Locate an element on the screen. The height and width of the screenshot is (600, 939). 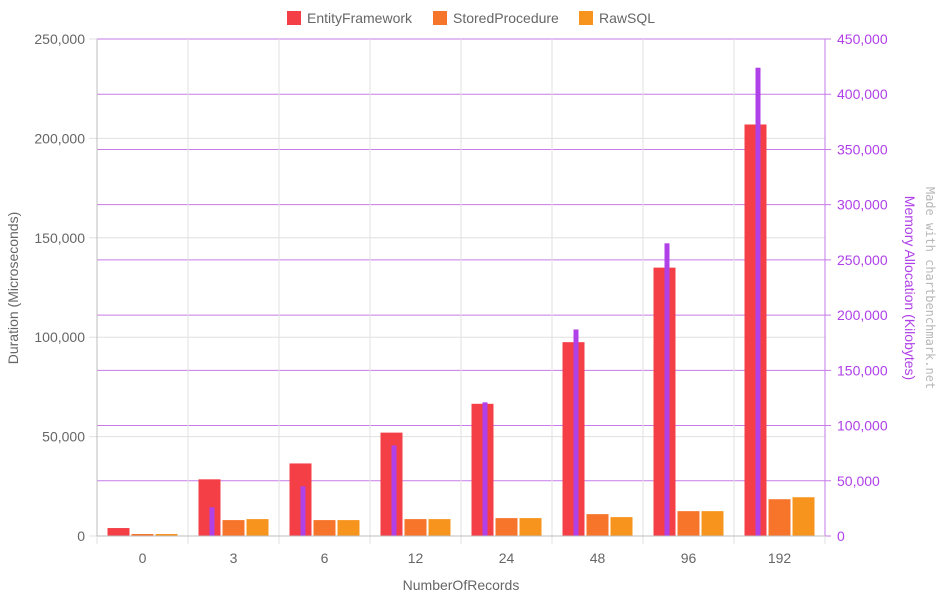
left-tick-labels: 0 50,000 100,000 150,000 200,000 250,000 is located at coordinates (59, 287).